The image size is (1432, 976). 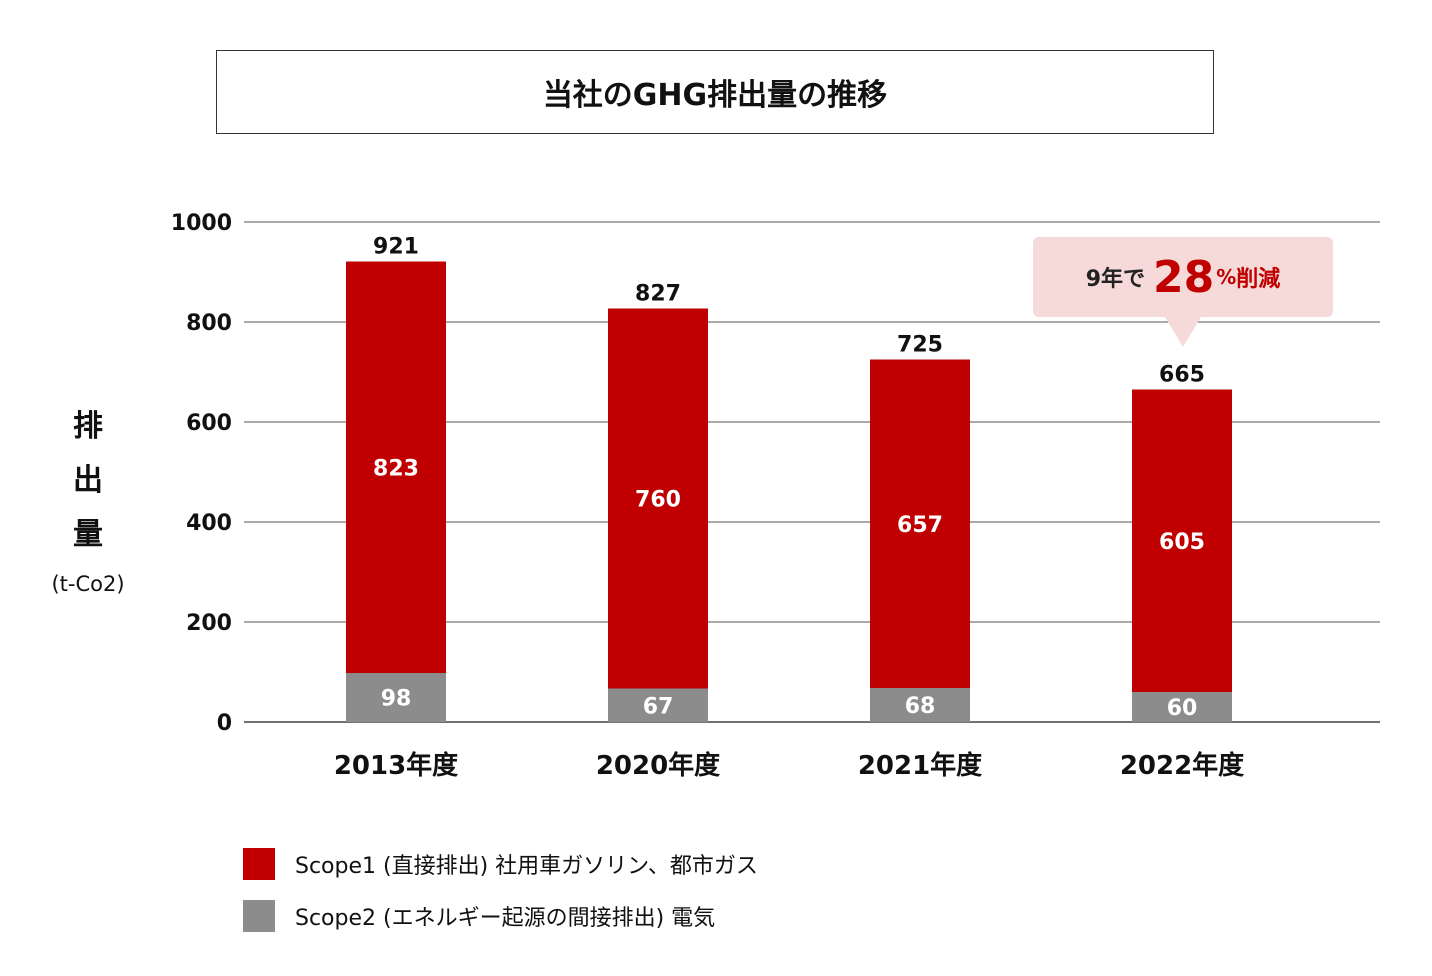 What do you see at coordinates (715, 95) in the screenshot?
I see `chart-title: 当社のGHG排出量の推移` at bounding box center [715, 95].